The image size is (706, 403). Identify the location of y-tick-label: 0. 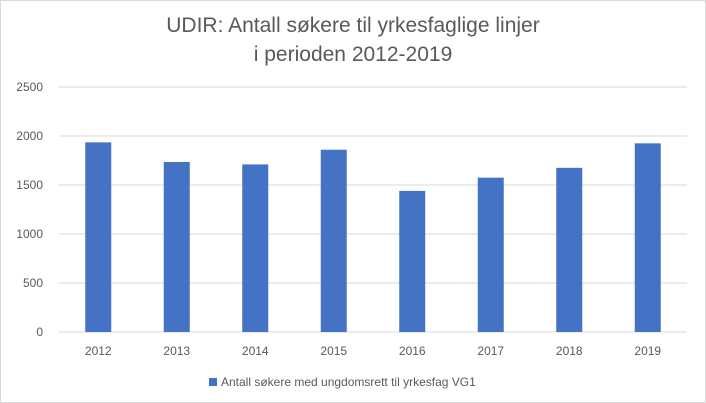
(39, 332).